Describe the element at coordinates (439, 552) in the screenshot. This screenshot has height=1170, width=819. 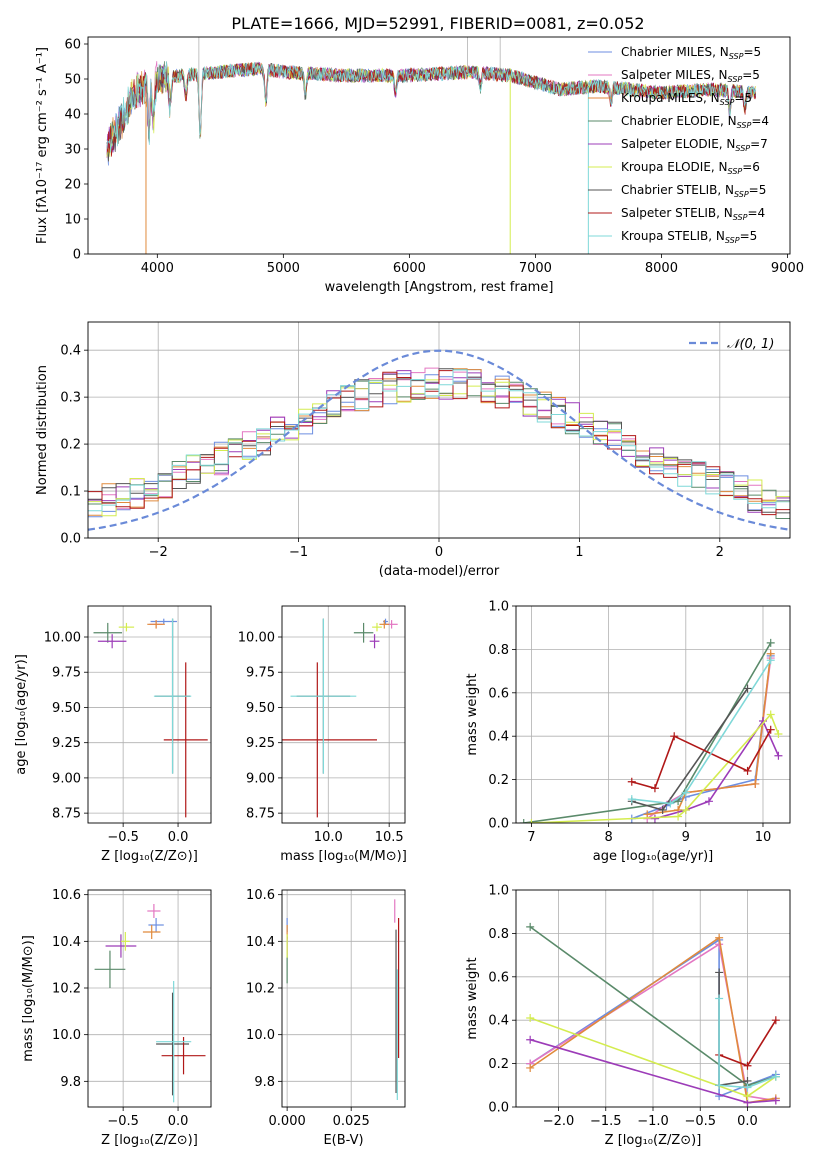
I see `x-tick-label: 0` at that location.